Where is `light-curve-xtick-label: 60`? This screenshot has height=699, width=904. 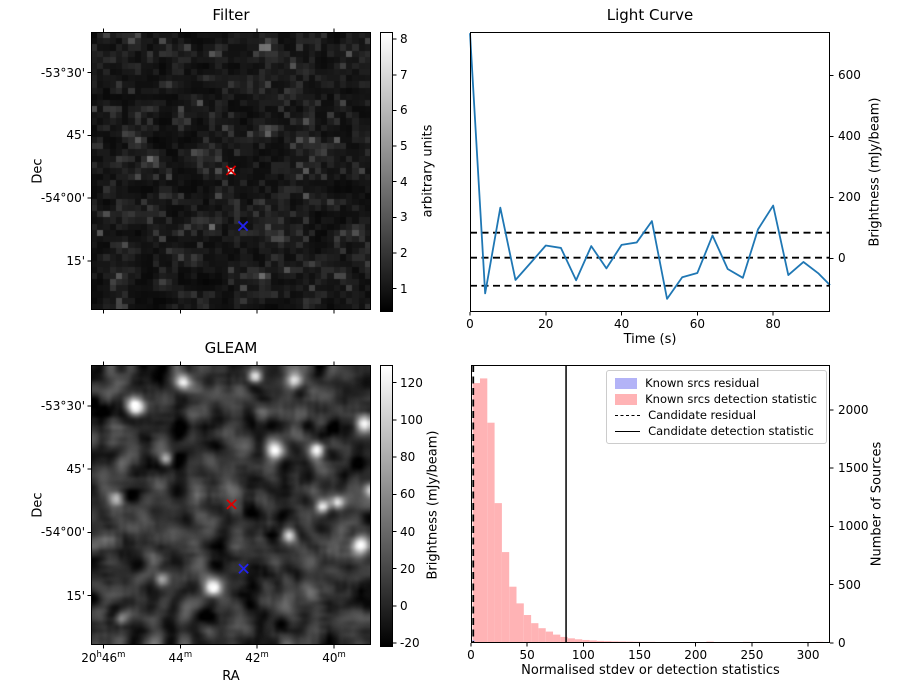 light-curve-xtick-label: 60 is located at coordinates (697, 324).